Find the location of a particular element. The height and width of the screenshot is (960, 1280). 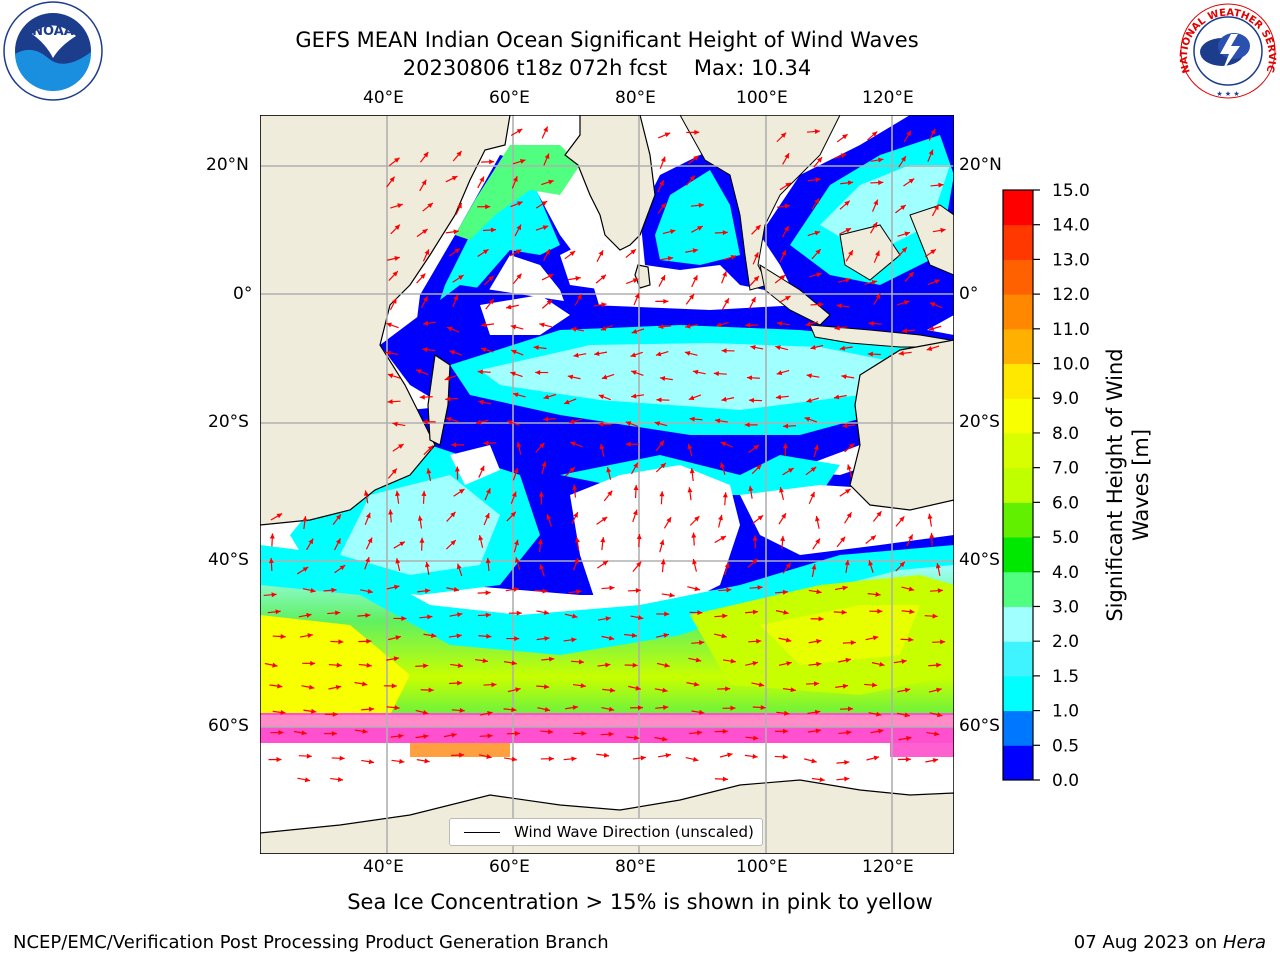

map-legend: Wind Wave Direction (unscaled) is located at coordinates (606, 832).